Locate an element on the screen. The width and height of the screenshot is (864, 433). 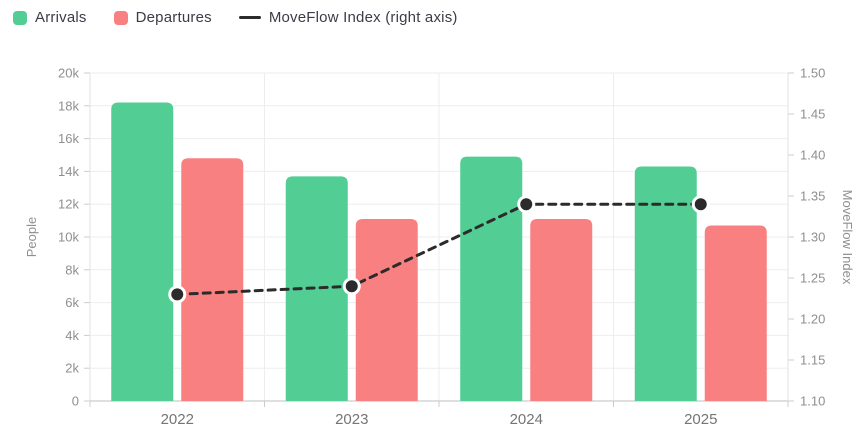
moveflow-index-line is located at coordinates (439, 249).